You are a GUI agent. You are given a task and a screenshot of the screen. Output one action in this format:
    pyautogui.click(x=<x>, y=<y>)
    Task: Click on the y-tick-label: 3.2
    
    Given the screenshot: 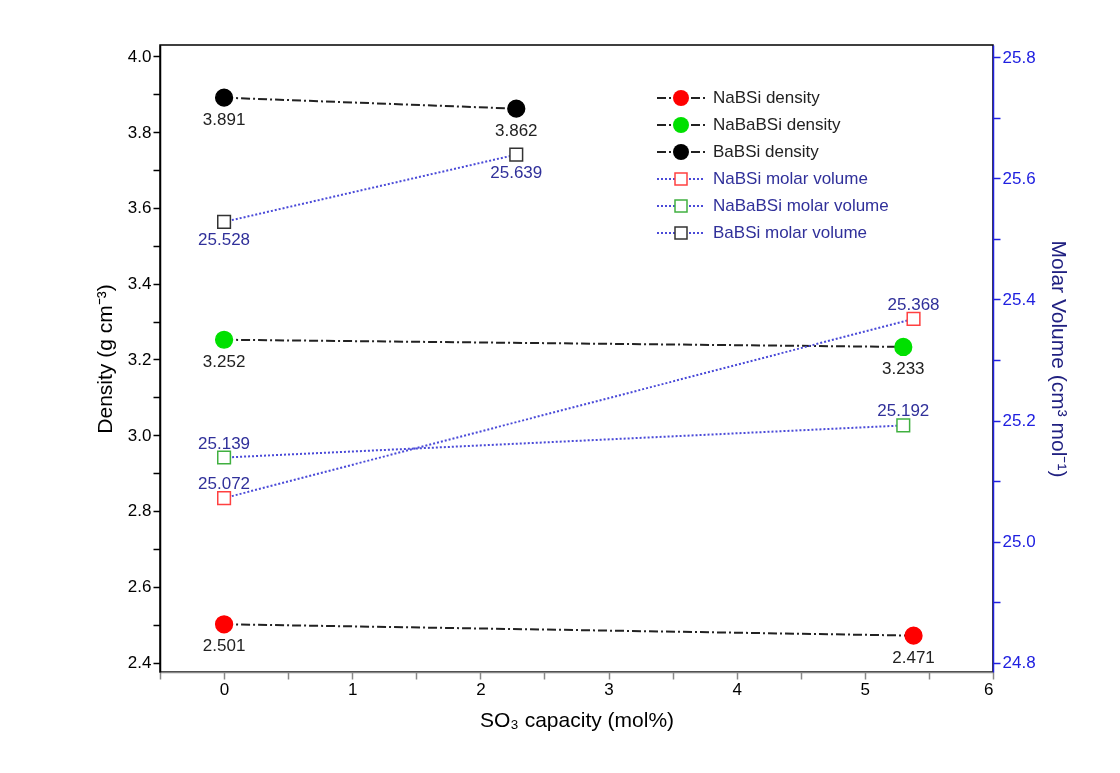 What is the action you would take?
    pyautogui.click(x=139, y=359)
    